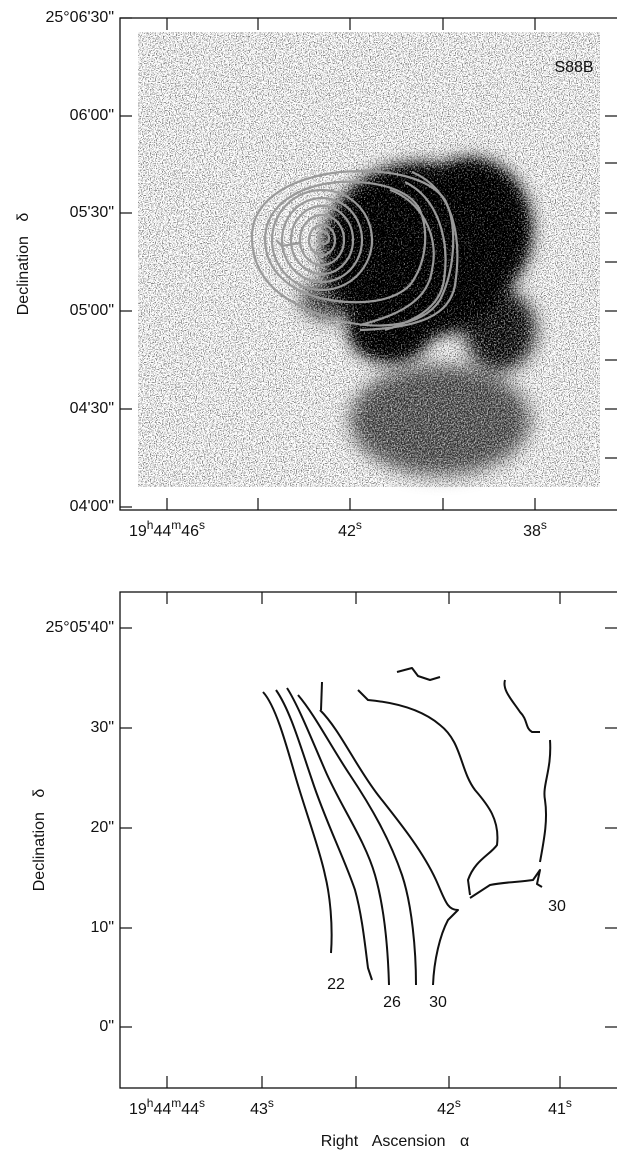 The image size is (617, 1164). Describe the element at coordinates (102, 827) in the screenshot. I see `y-tick-label: 20"` at that location.